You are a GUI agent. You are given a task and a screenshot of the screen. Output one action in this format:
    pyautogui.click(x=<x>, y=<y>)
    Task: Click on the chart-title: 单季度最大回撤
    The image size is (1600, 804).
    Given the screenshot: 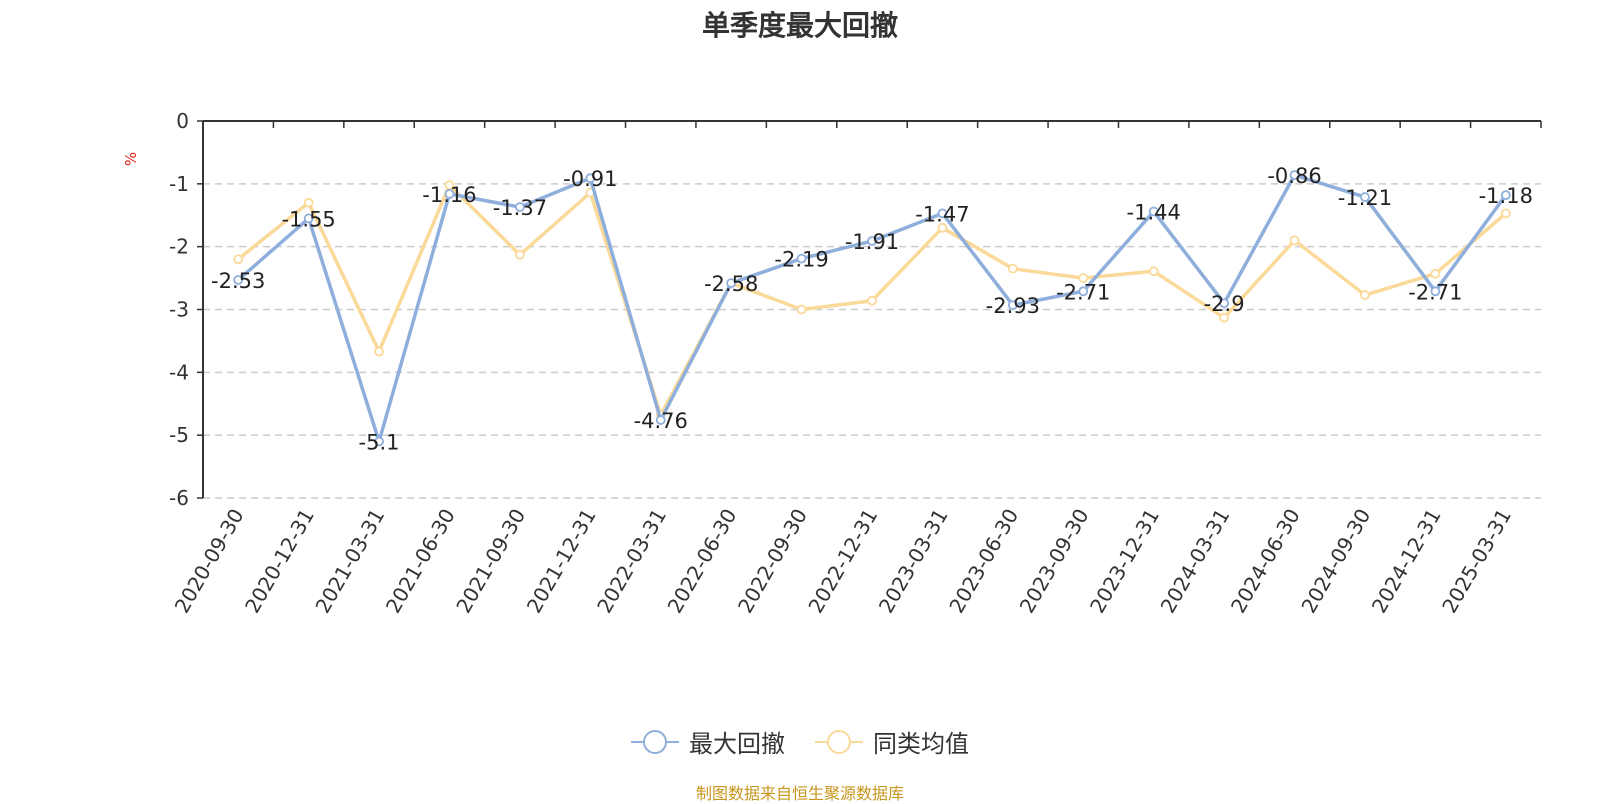 What is the action you would take?
    pyautogui.click(x=799, y=25)
    